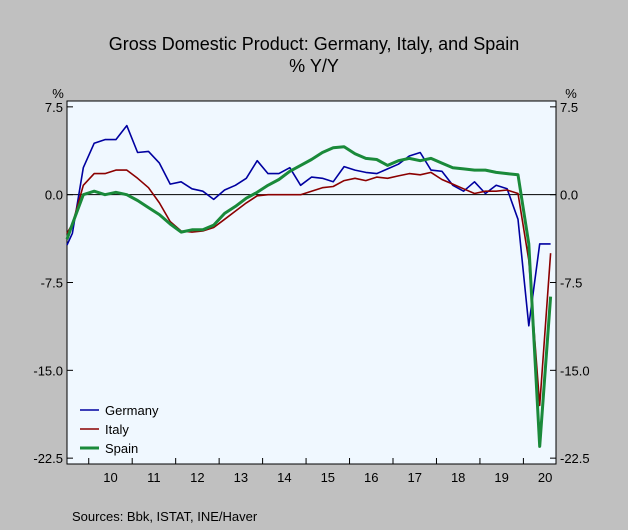  Describe the element at coordinates (54, 107) in the screenshot. I see `y-tick-label-left: 7.5` at that location.